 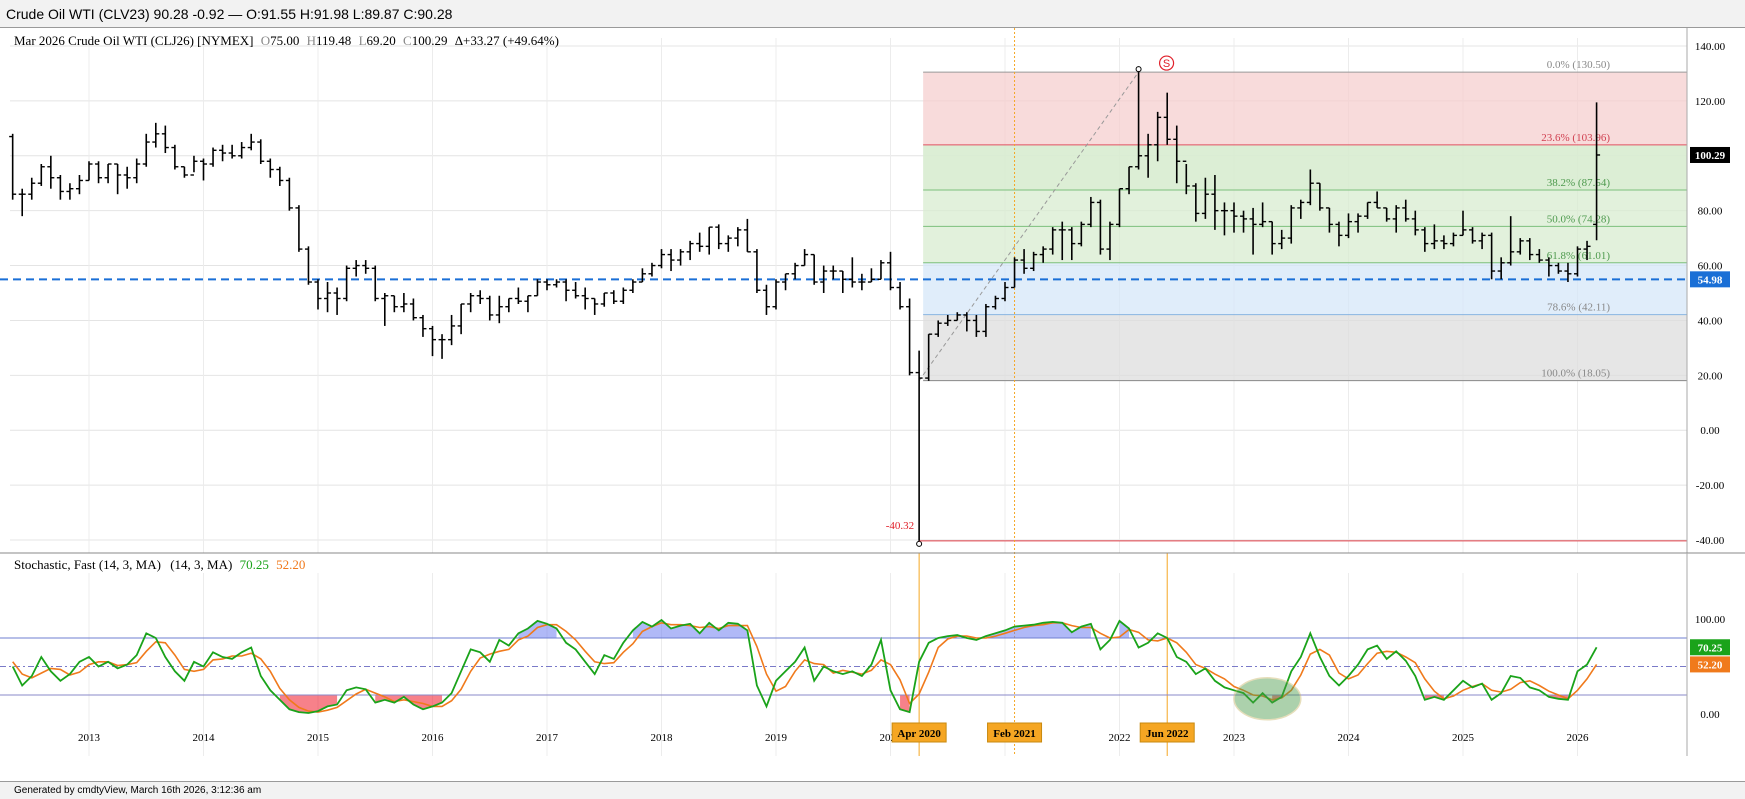 I want to click on event-marker-label: Jun 2022, so click(x=1167, y=734).